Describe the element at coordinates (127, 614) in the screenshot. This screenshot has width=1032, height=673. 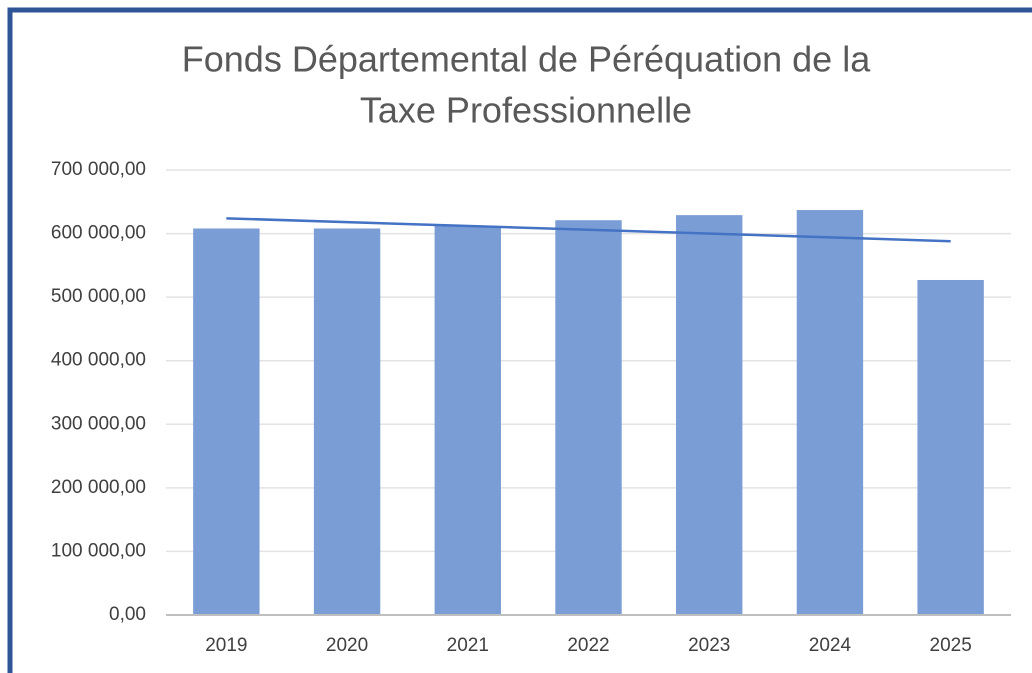
I see `y-tick-label: 0,00` at that location.